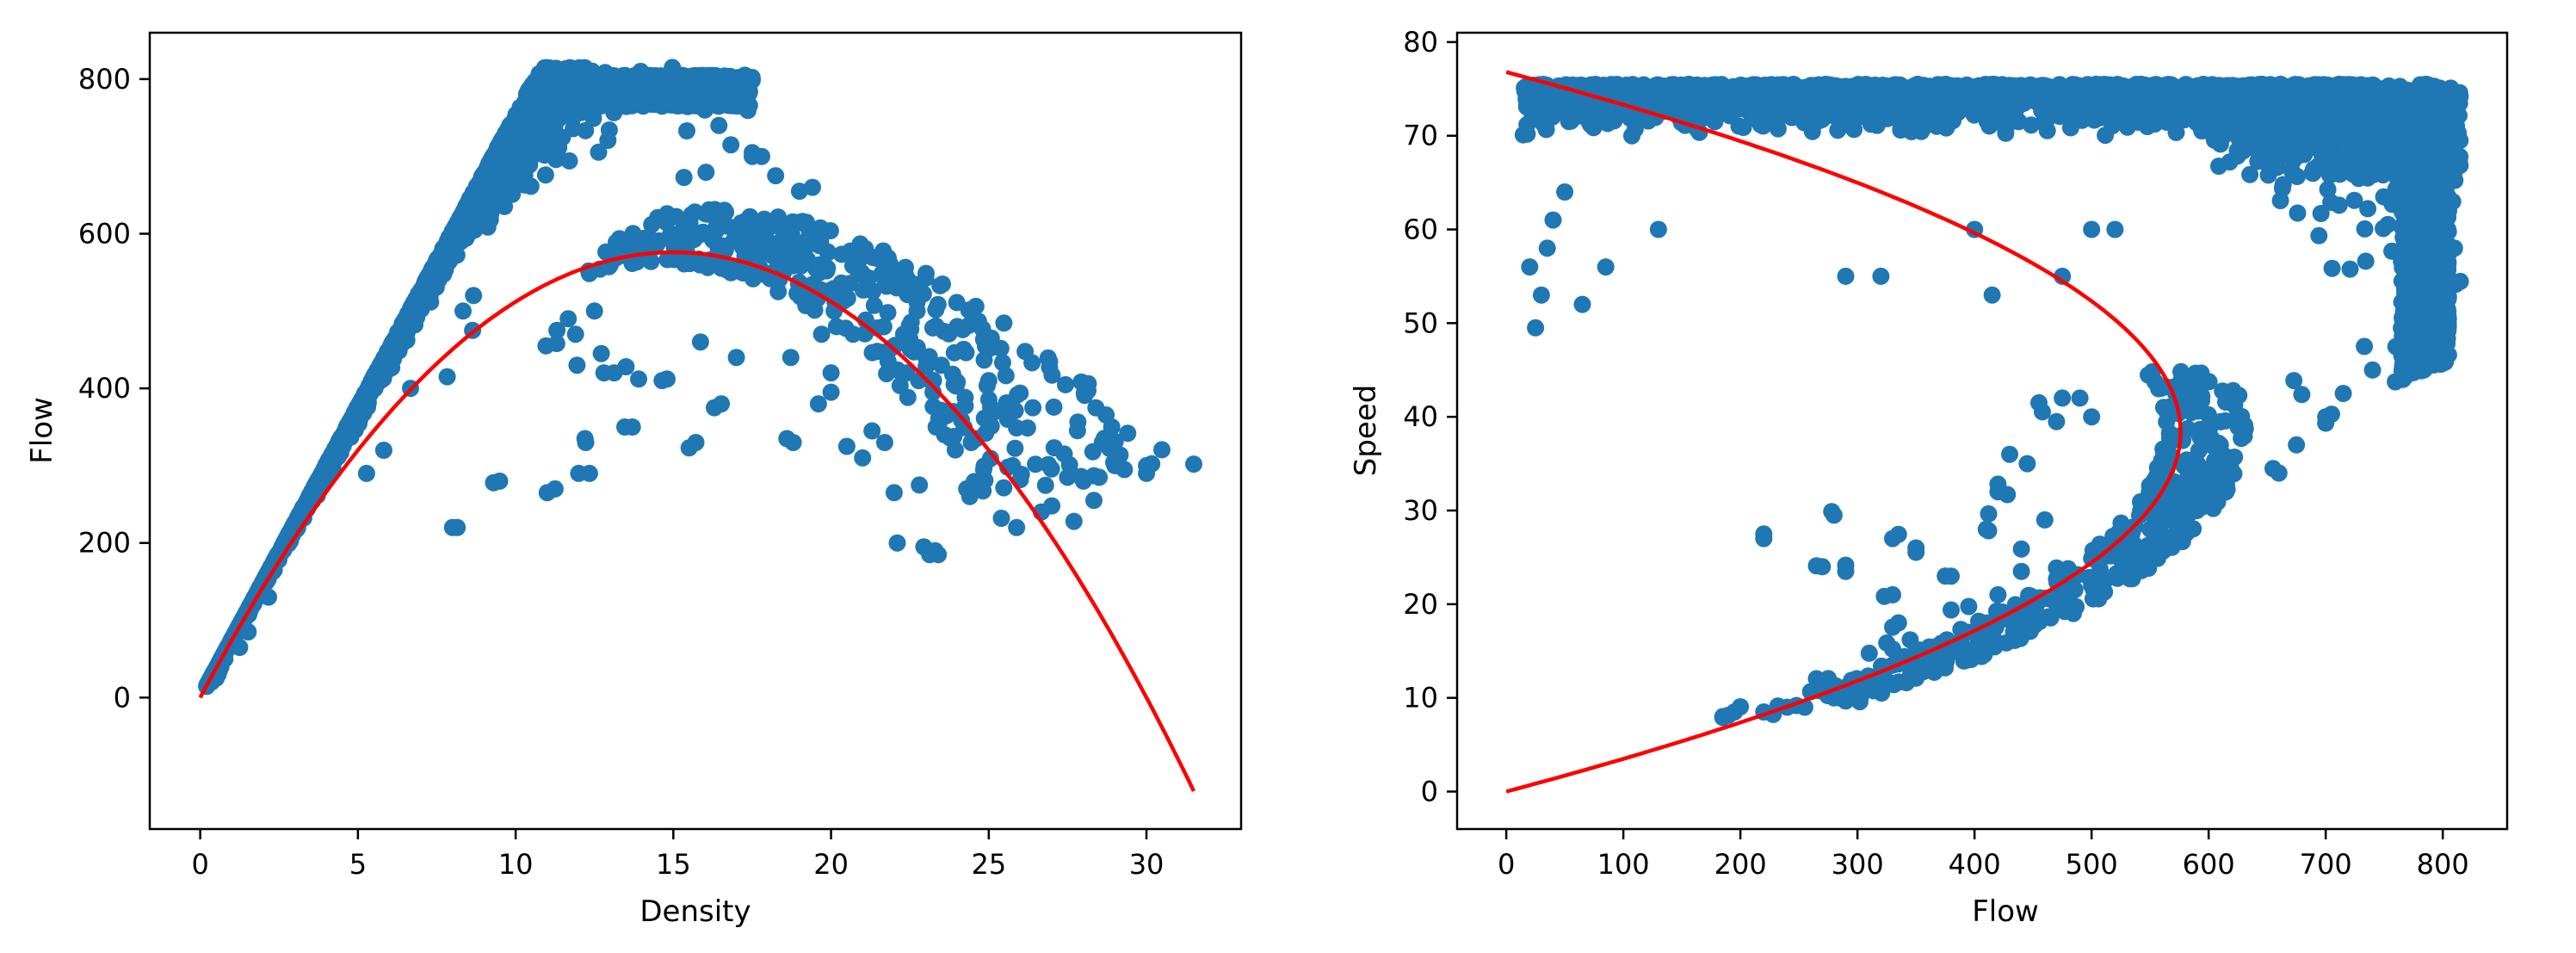 Image resolution: width=2576 pixels, height=953 pixels. Describe the element at coordinates (988, 864) in the screenshot. I see `left-x-tick-label: 25` at that location.